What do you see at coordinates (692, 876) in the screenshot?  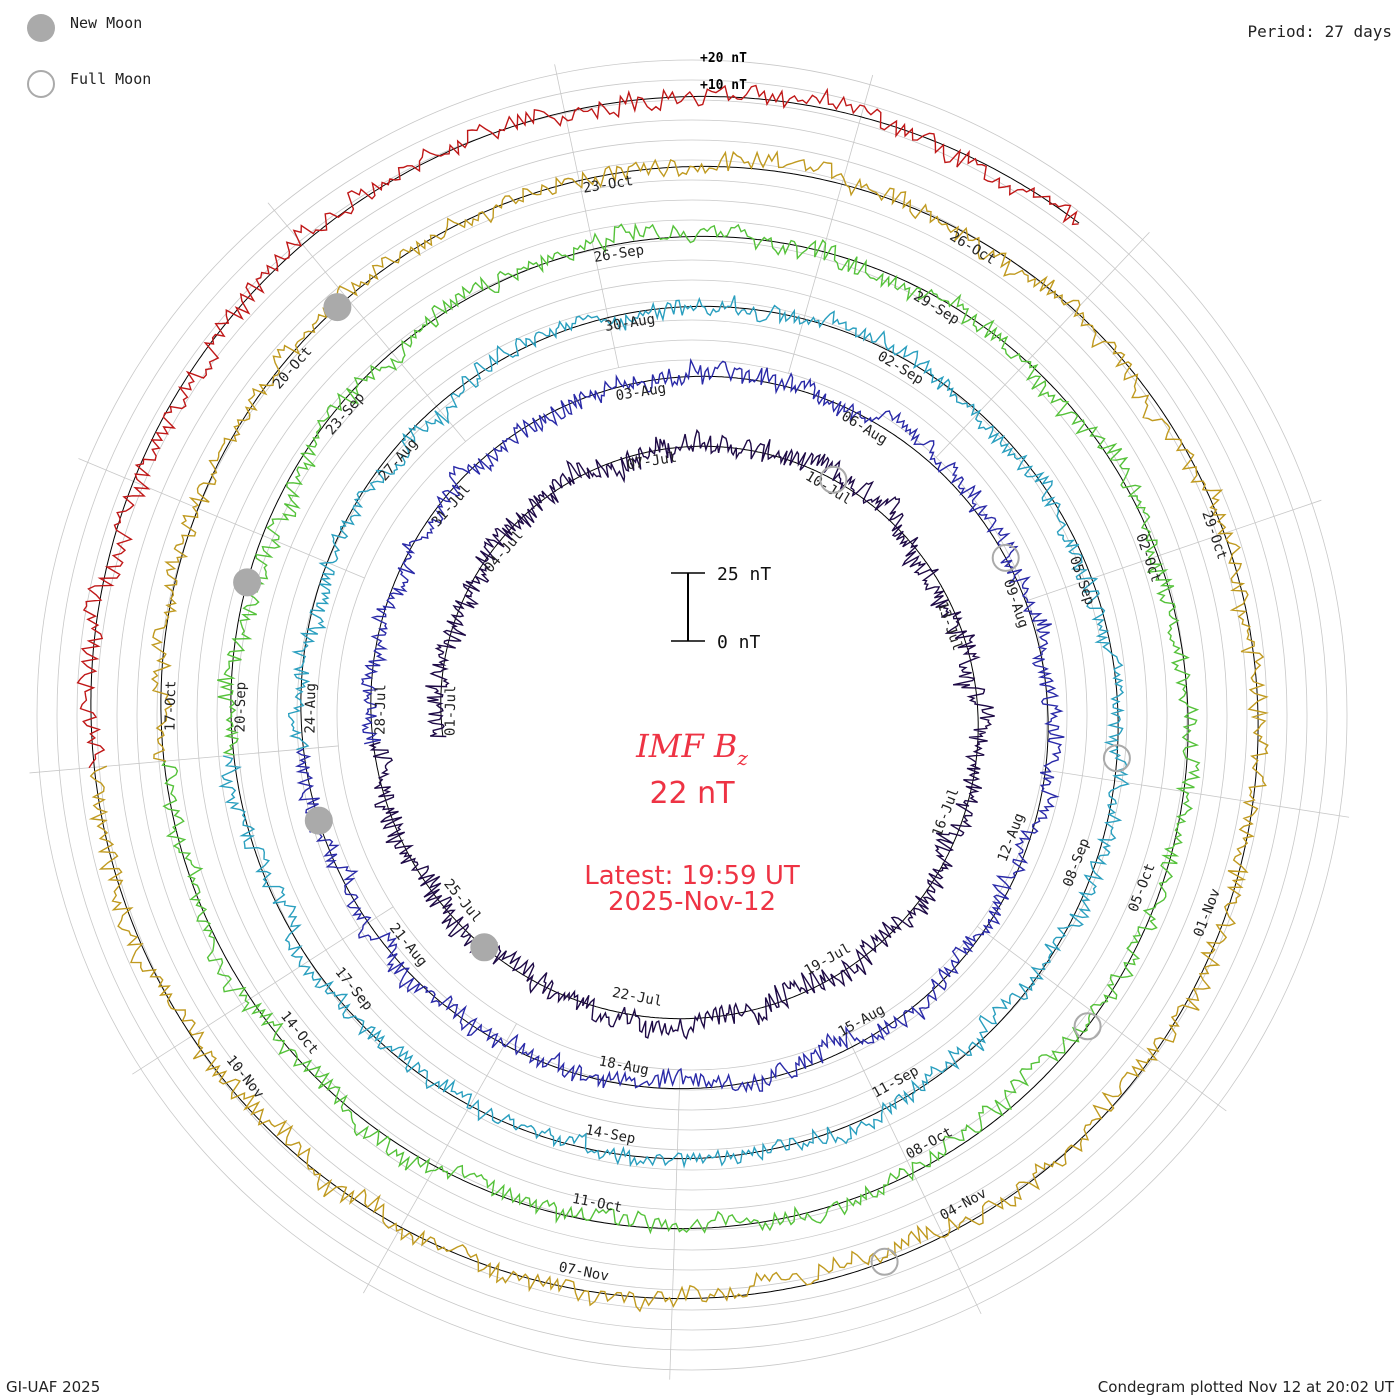 I see `latest-time: Latest: 19:59 UT` at bounding box center [692, 876].